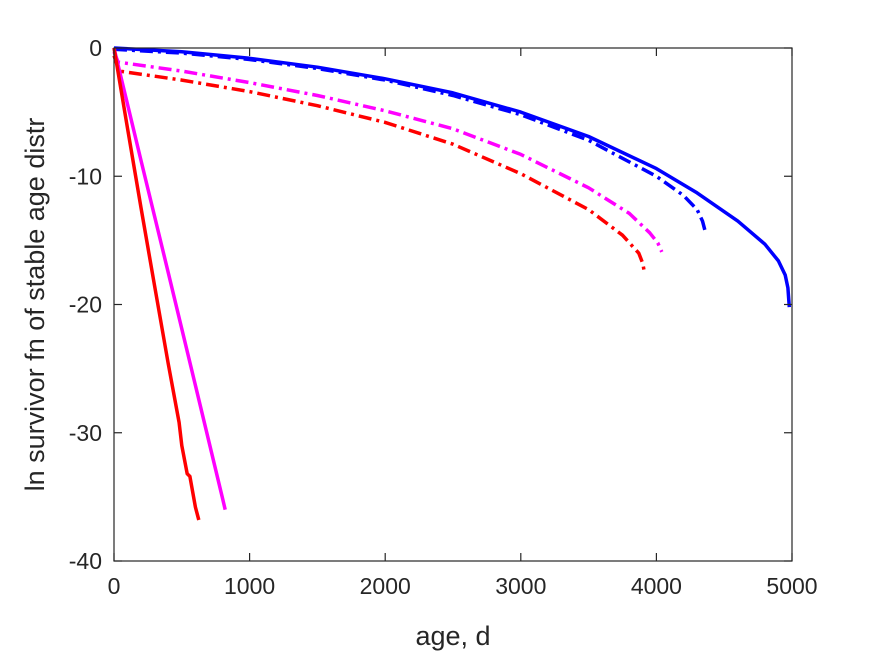 The height and width of the screenshot is (656, 875). What do you see at coordinates (85, 176) in the screenshot?
I see `y-tick-label: -10` at bounding box center [85, 176].